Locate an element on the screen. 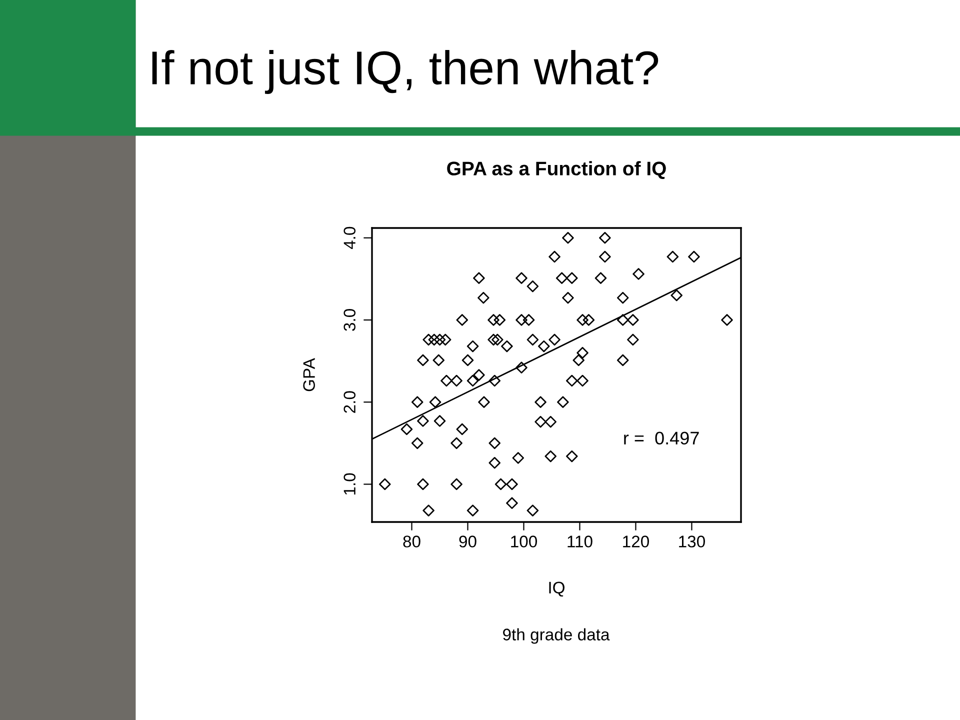 Image resolution: width=960 pixels, height=720 pixels. annotation: r = 0.497 is located at coordinates (661, 438).